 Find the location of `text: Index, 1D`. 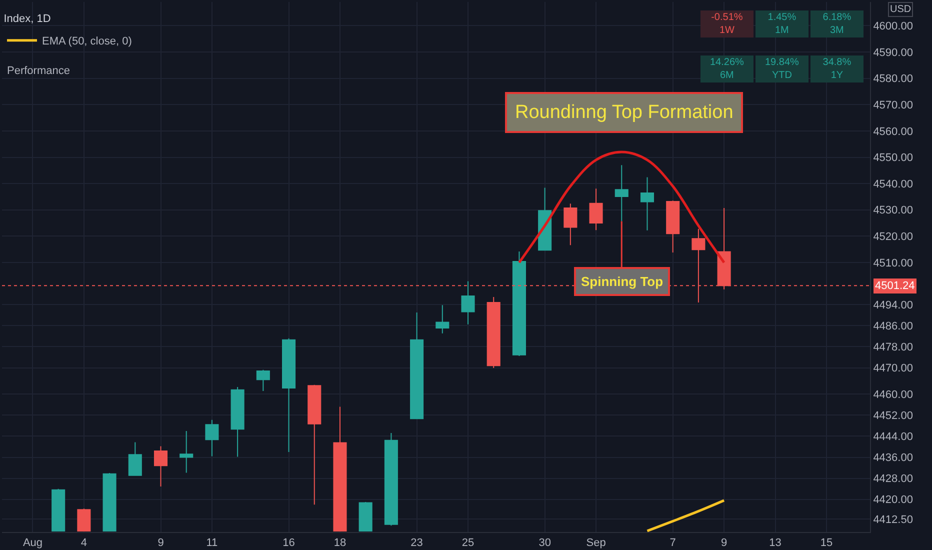

text: Index, 1D is located at coordinates (27, 19).